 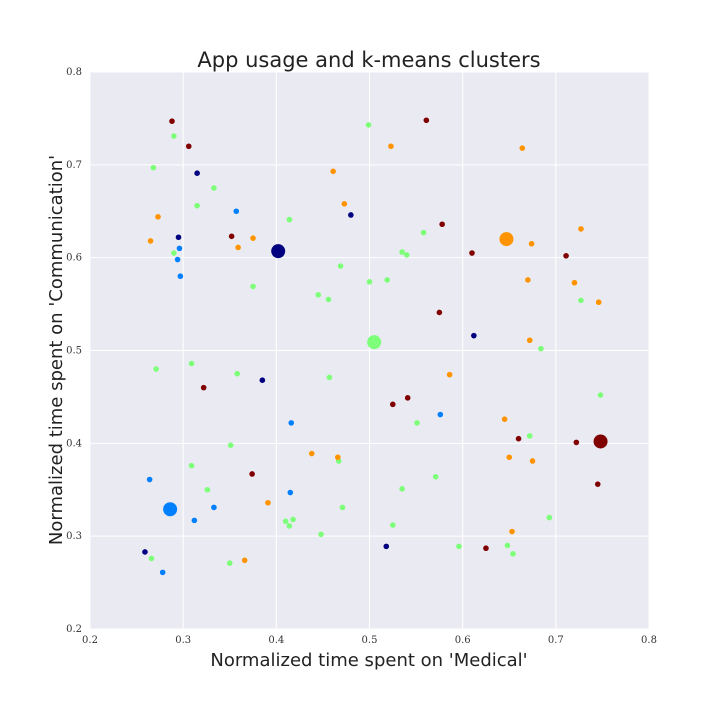 I want to click on x-tick-label: 0.3, so click(x=183, y=640).